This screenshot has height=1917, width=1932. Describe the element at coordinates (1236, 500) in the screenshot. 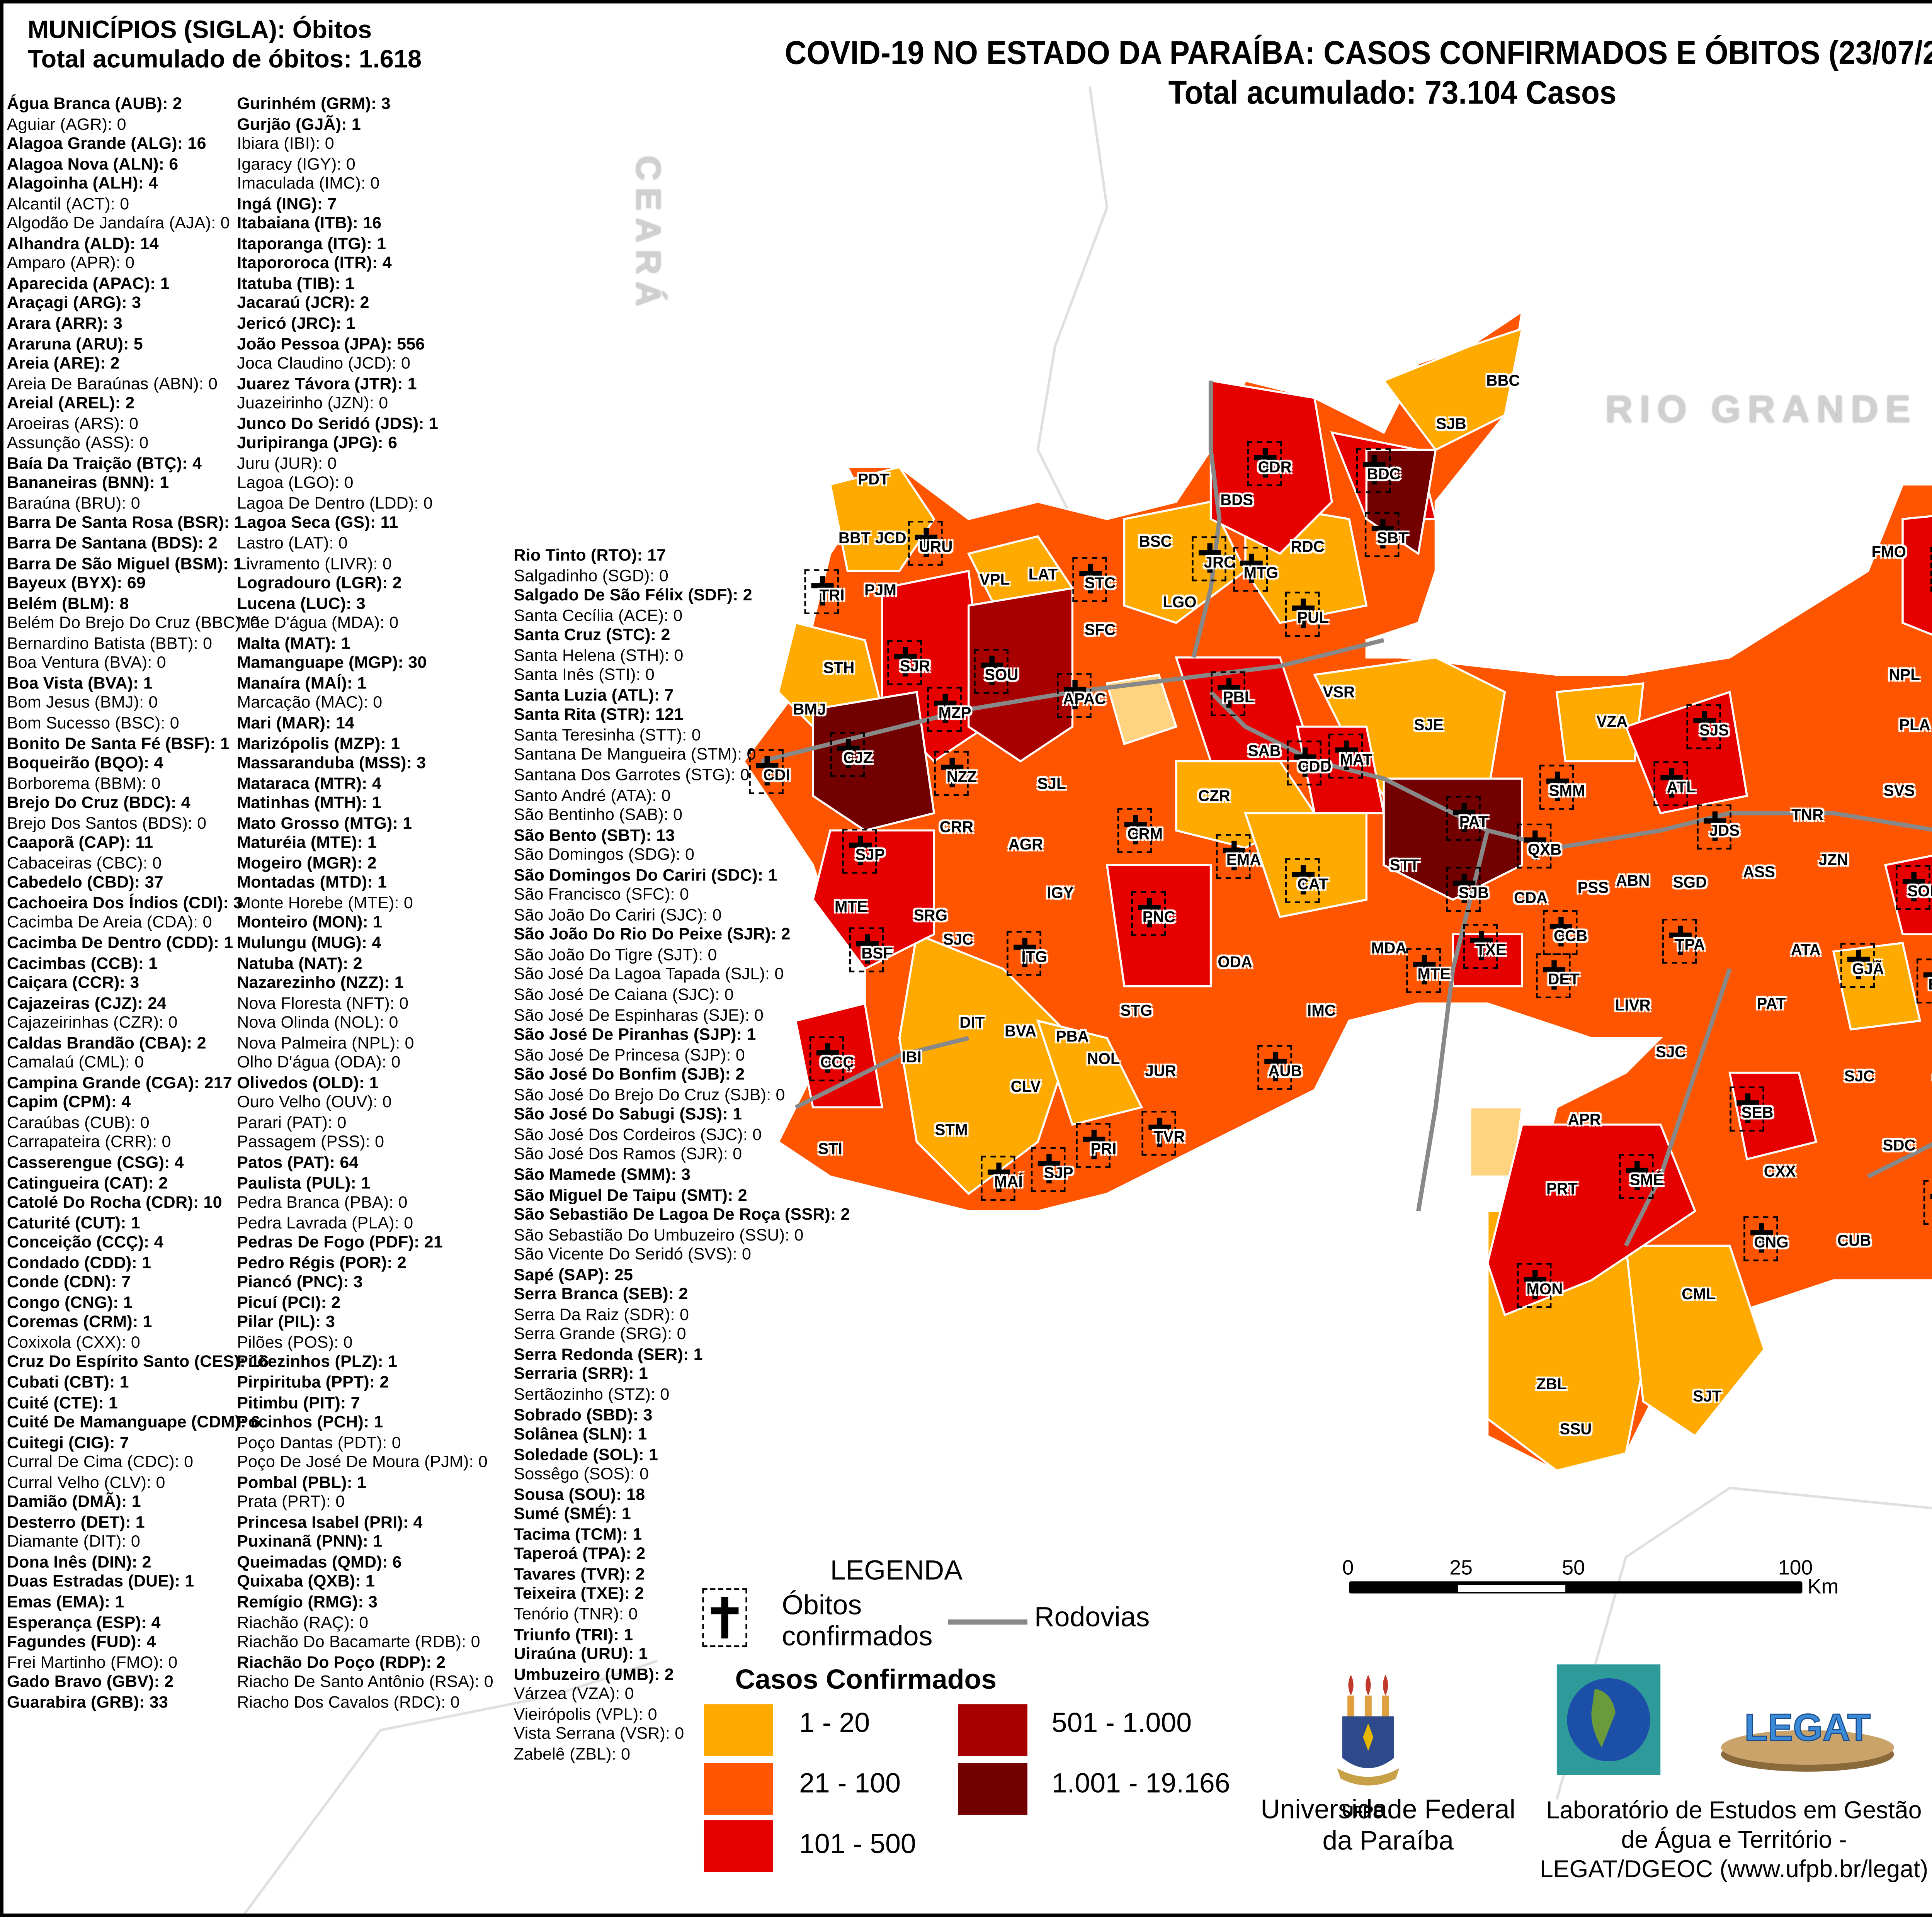

I see `municipality-label: BDS` at that location.